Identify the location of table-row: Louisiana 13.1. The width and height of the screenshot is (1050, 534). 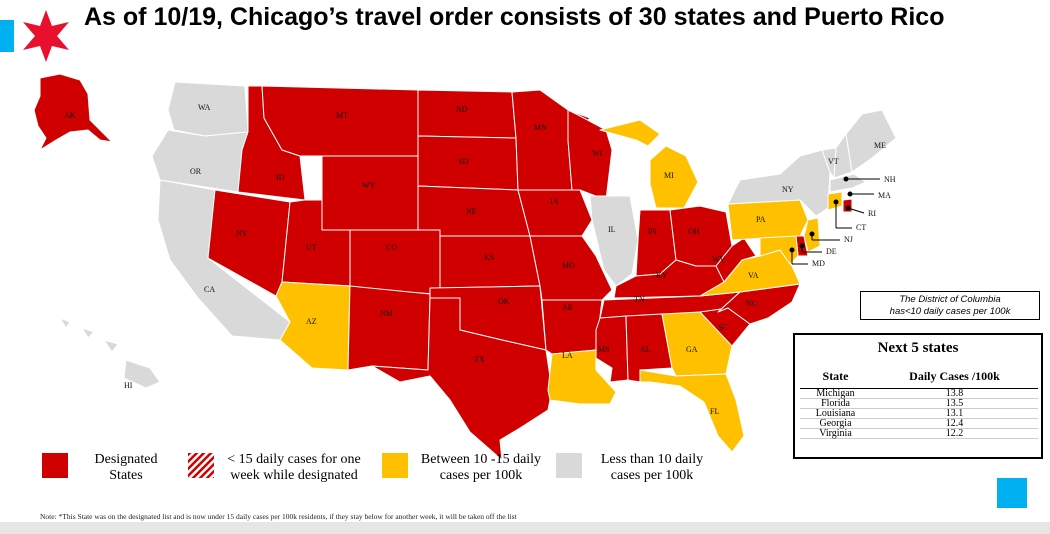
(919, 413).